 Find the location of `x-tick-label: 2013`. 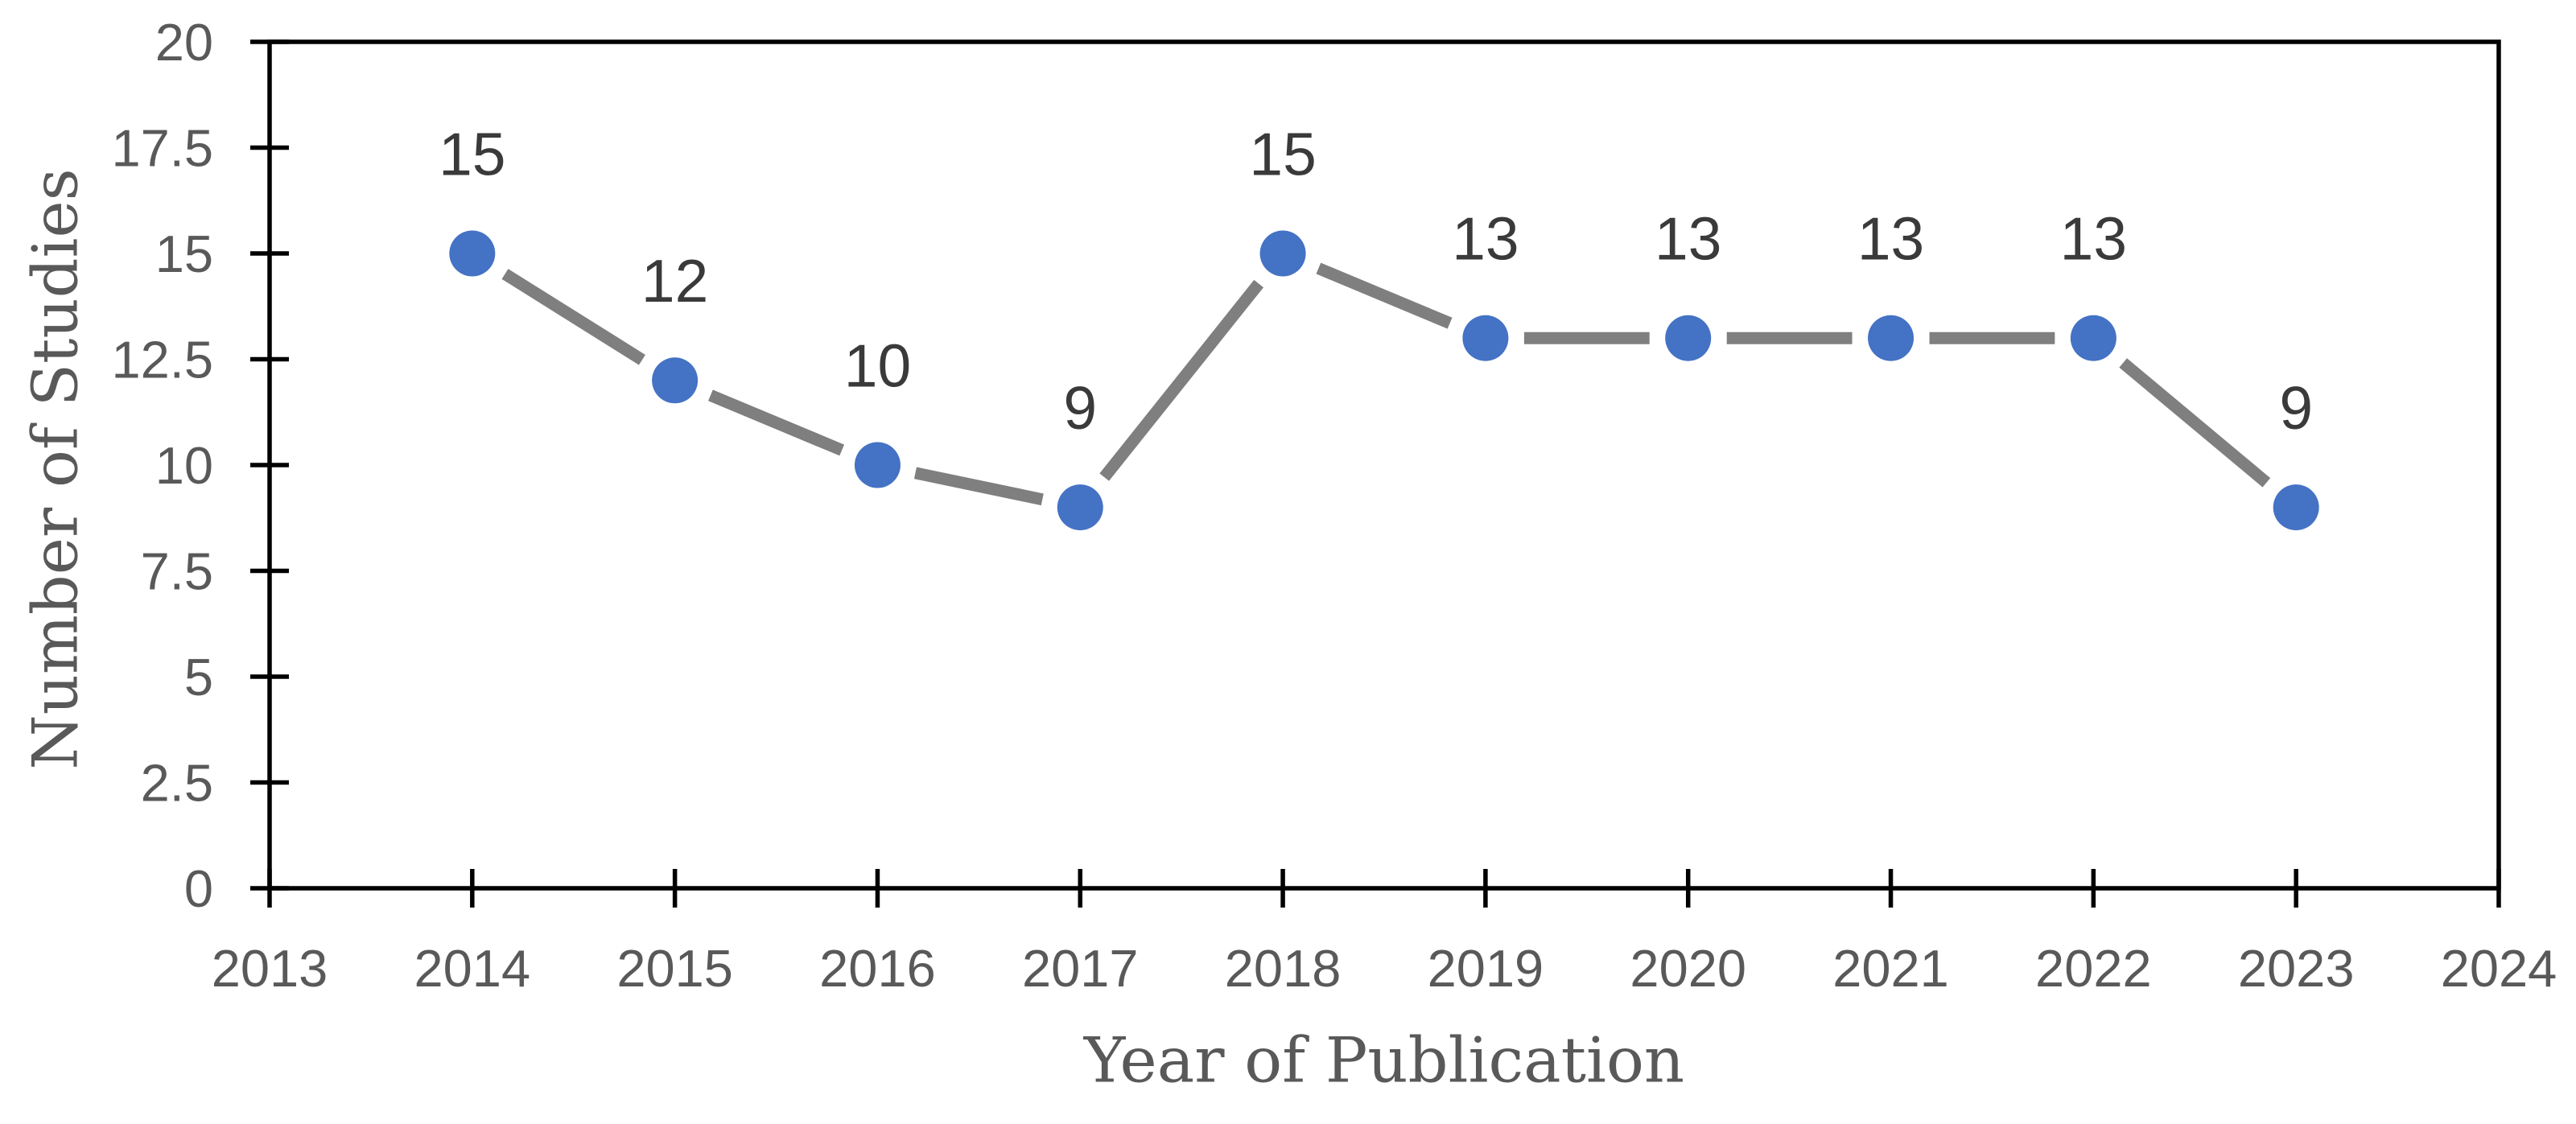

x-tick-label: 2013 is located at coordinates (270, 968).